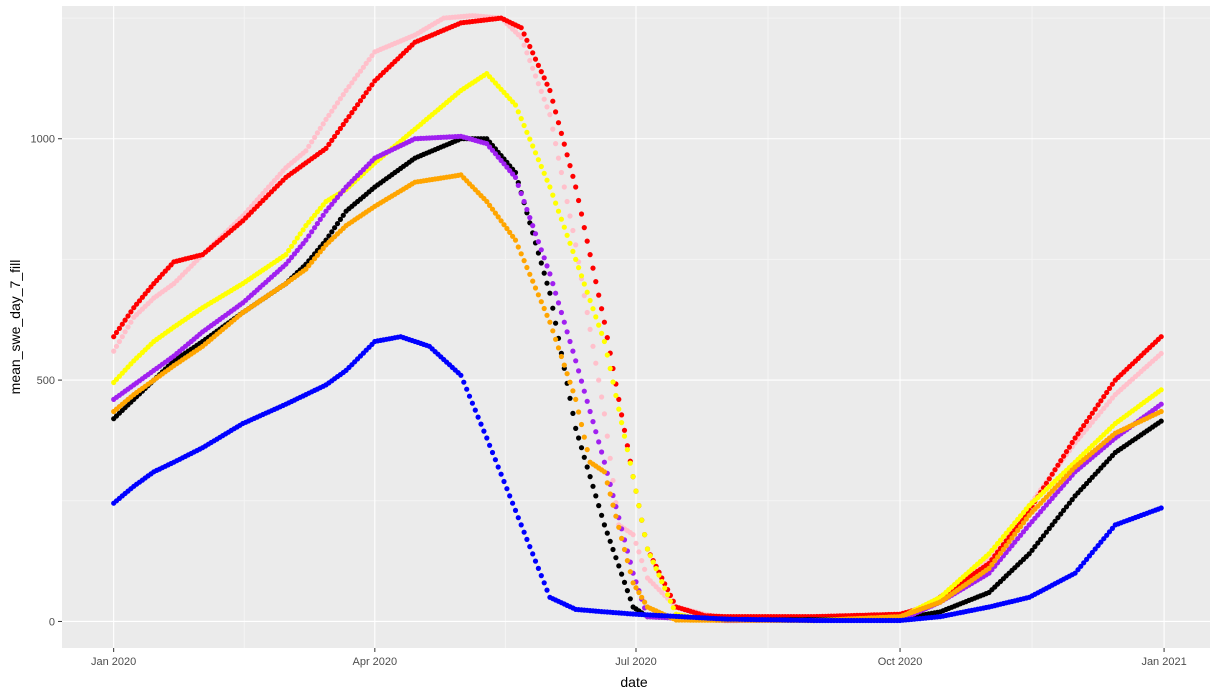 The image size is (1217, 696). What do you see at coordinates (46, 381) in the screenshot?
I see `y-tick-label: 500` at bounding box center [46, 381].